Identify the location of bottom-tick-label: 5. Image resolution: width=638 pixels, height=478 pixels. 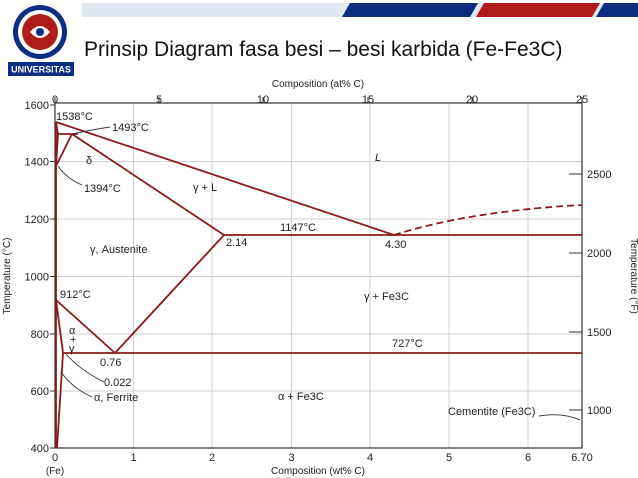
(449, 458).